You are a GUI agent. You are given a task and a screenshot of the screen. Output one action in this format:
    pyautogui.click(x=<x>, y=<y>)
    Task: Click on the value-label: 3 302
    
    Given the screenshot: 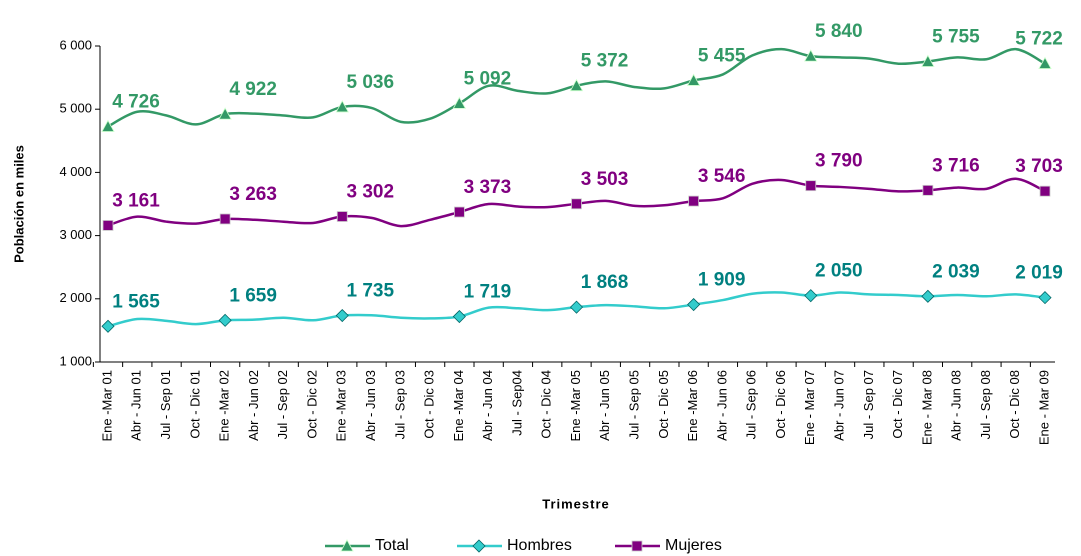 What is the action you would take?
    pyautogui.click(x=370, y=192)
    